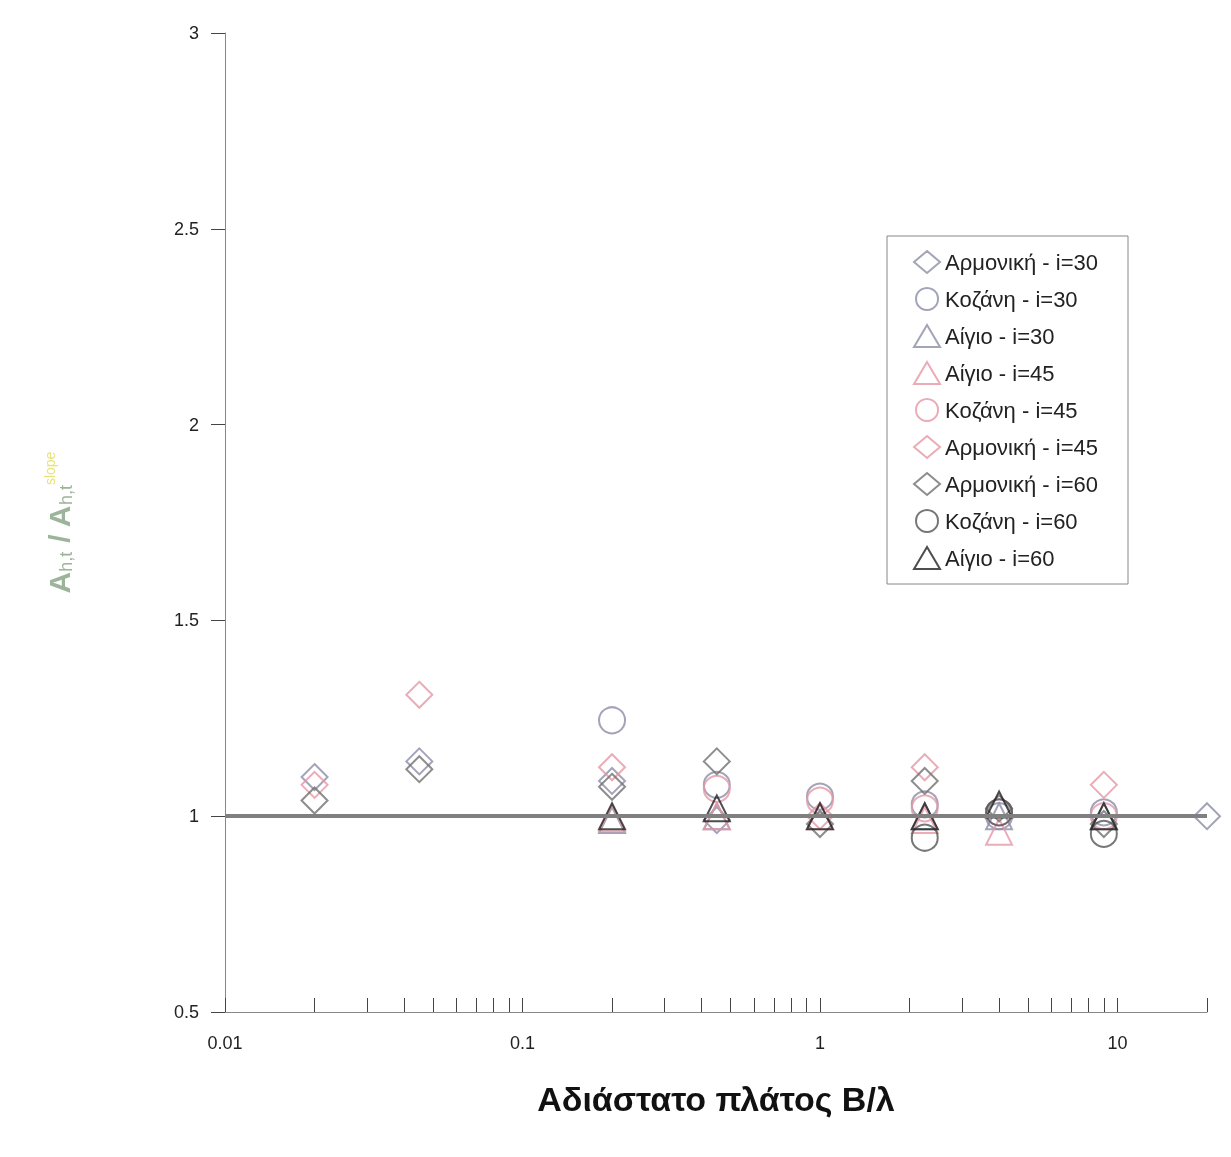 This screenshot has width=1231, height=1157. Describe the element at coordinates (193, 816) in the screenshot. I see `y-tick-label: 1` at that location.